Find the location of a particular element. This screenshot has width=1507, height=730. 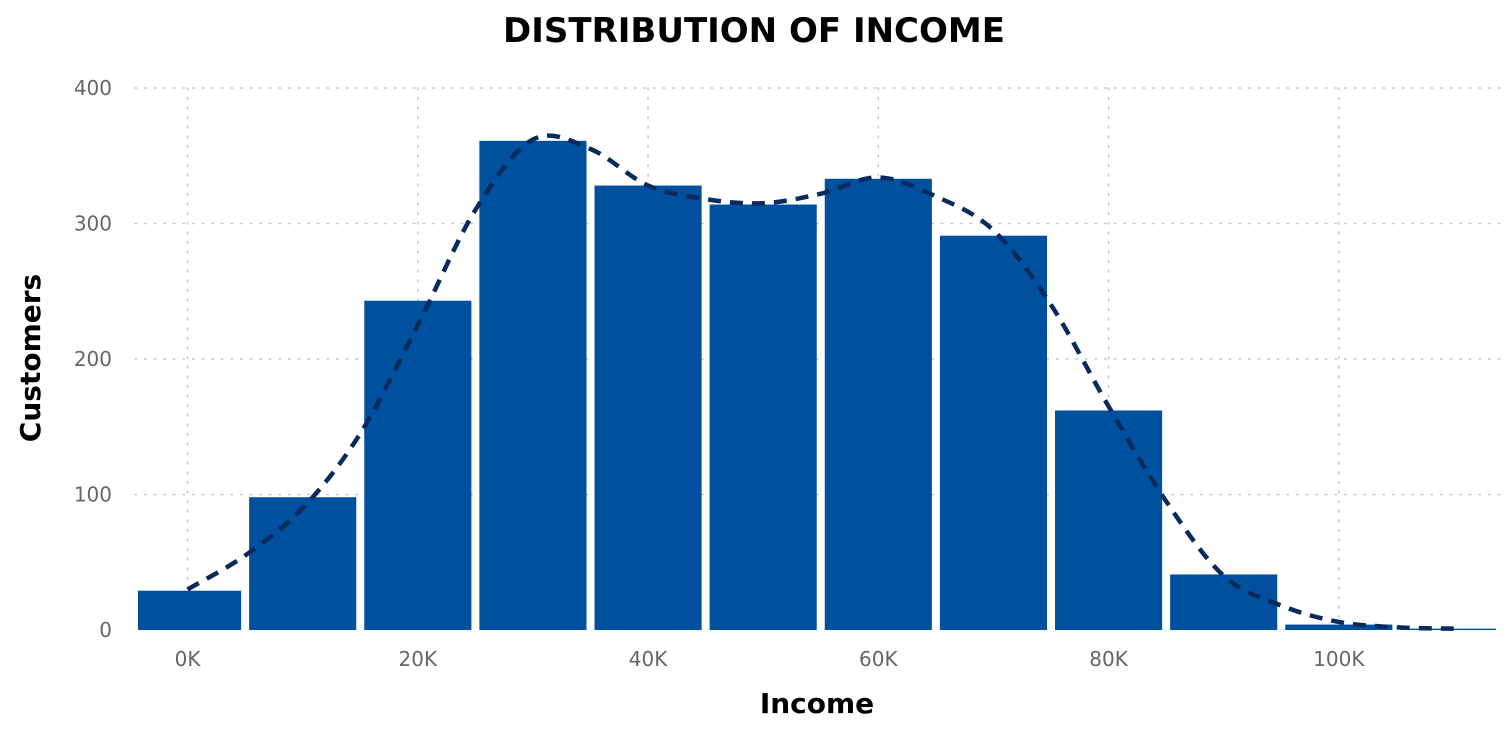

x-axis-title: Income is located at coordinates (817, 703).